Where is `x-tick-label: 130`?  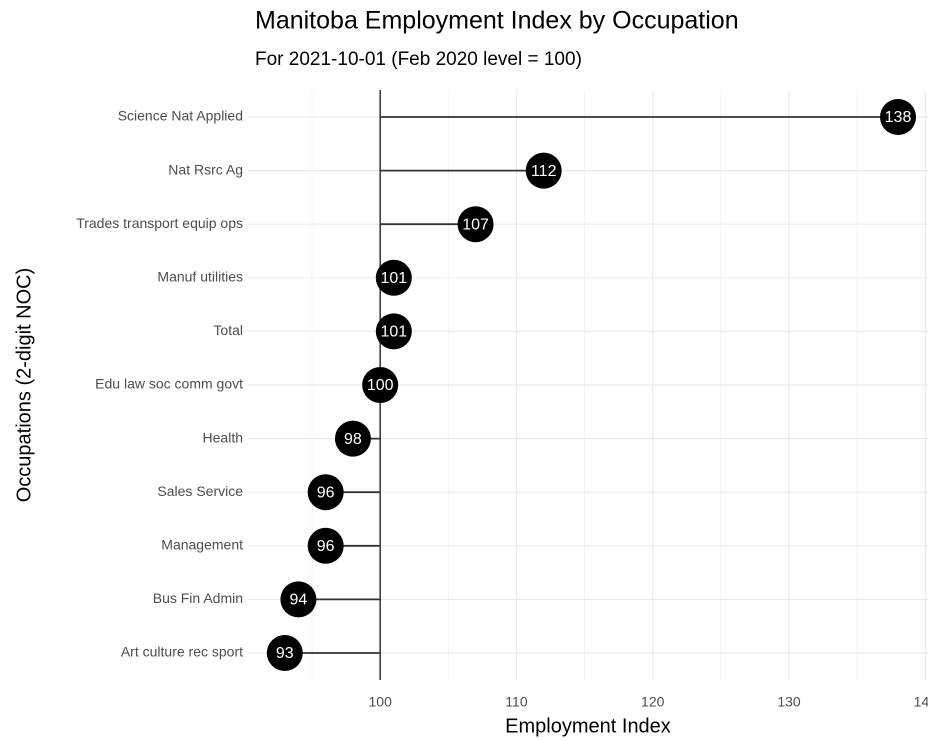 x-tick-label: 130 is located at coordinates (789, 702).